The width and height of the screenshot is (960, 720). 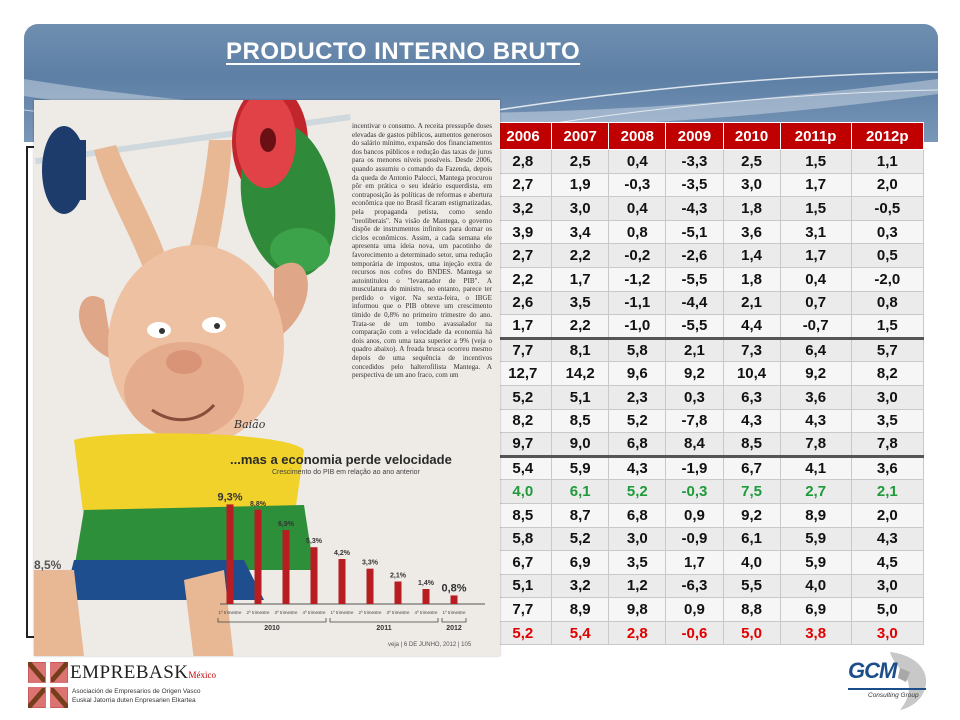 I want to click on table-cell: 5,2, so click(x=637, y=491).